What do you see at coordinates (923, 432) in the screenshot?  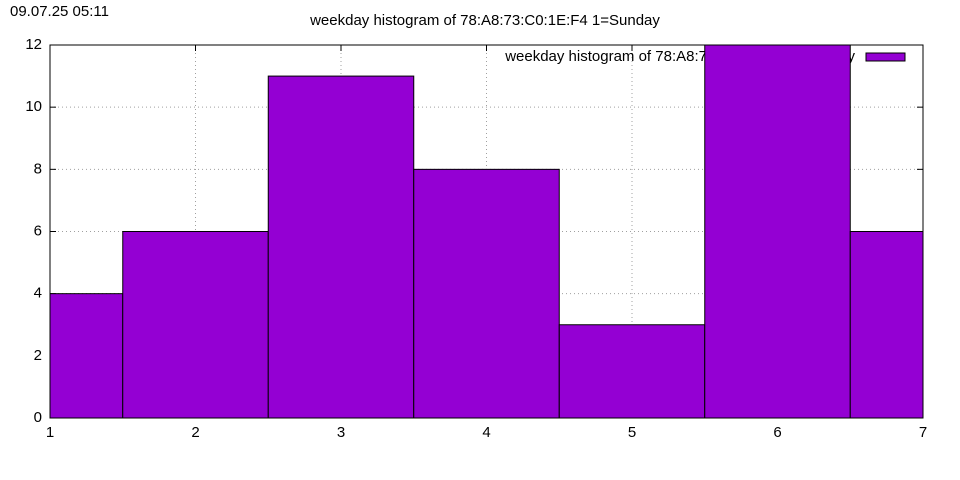 I see `x-tick-label: 7` at bounding box center [923, 432].